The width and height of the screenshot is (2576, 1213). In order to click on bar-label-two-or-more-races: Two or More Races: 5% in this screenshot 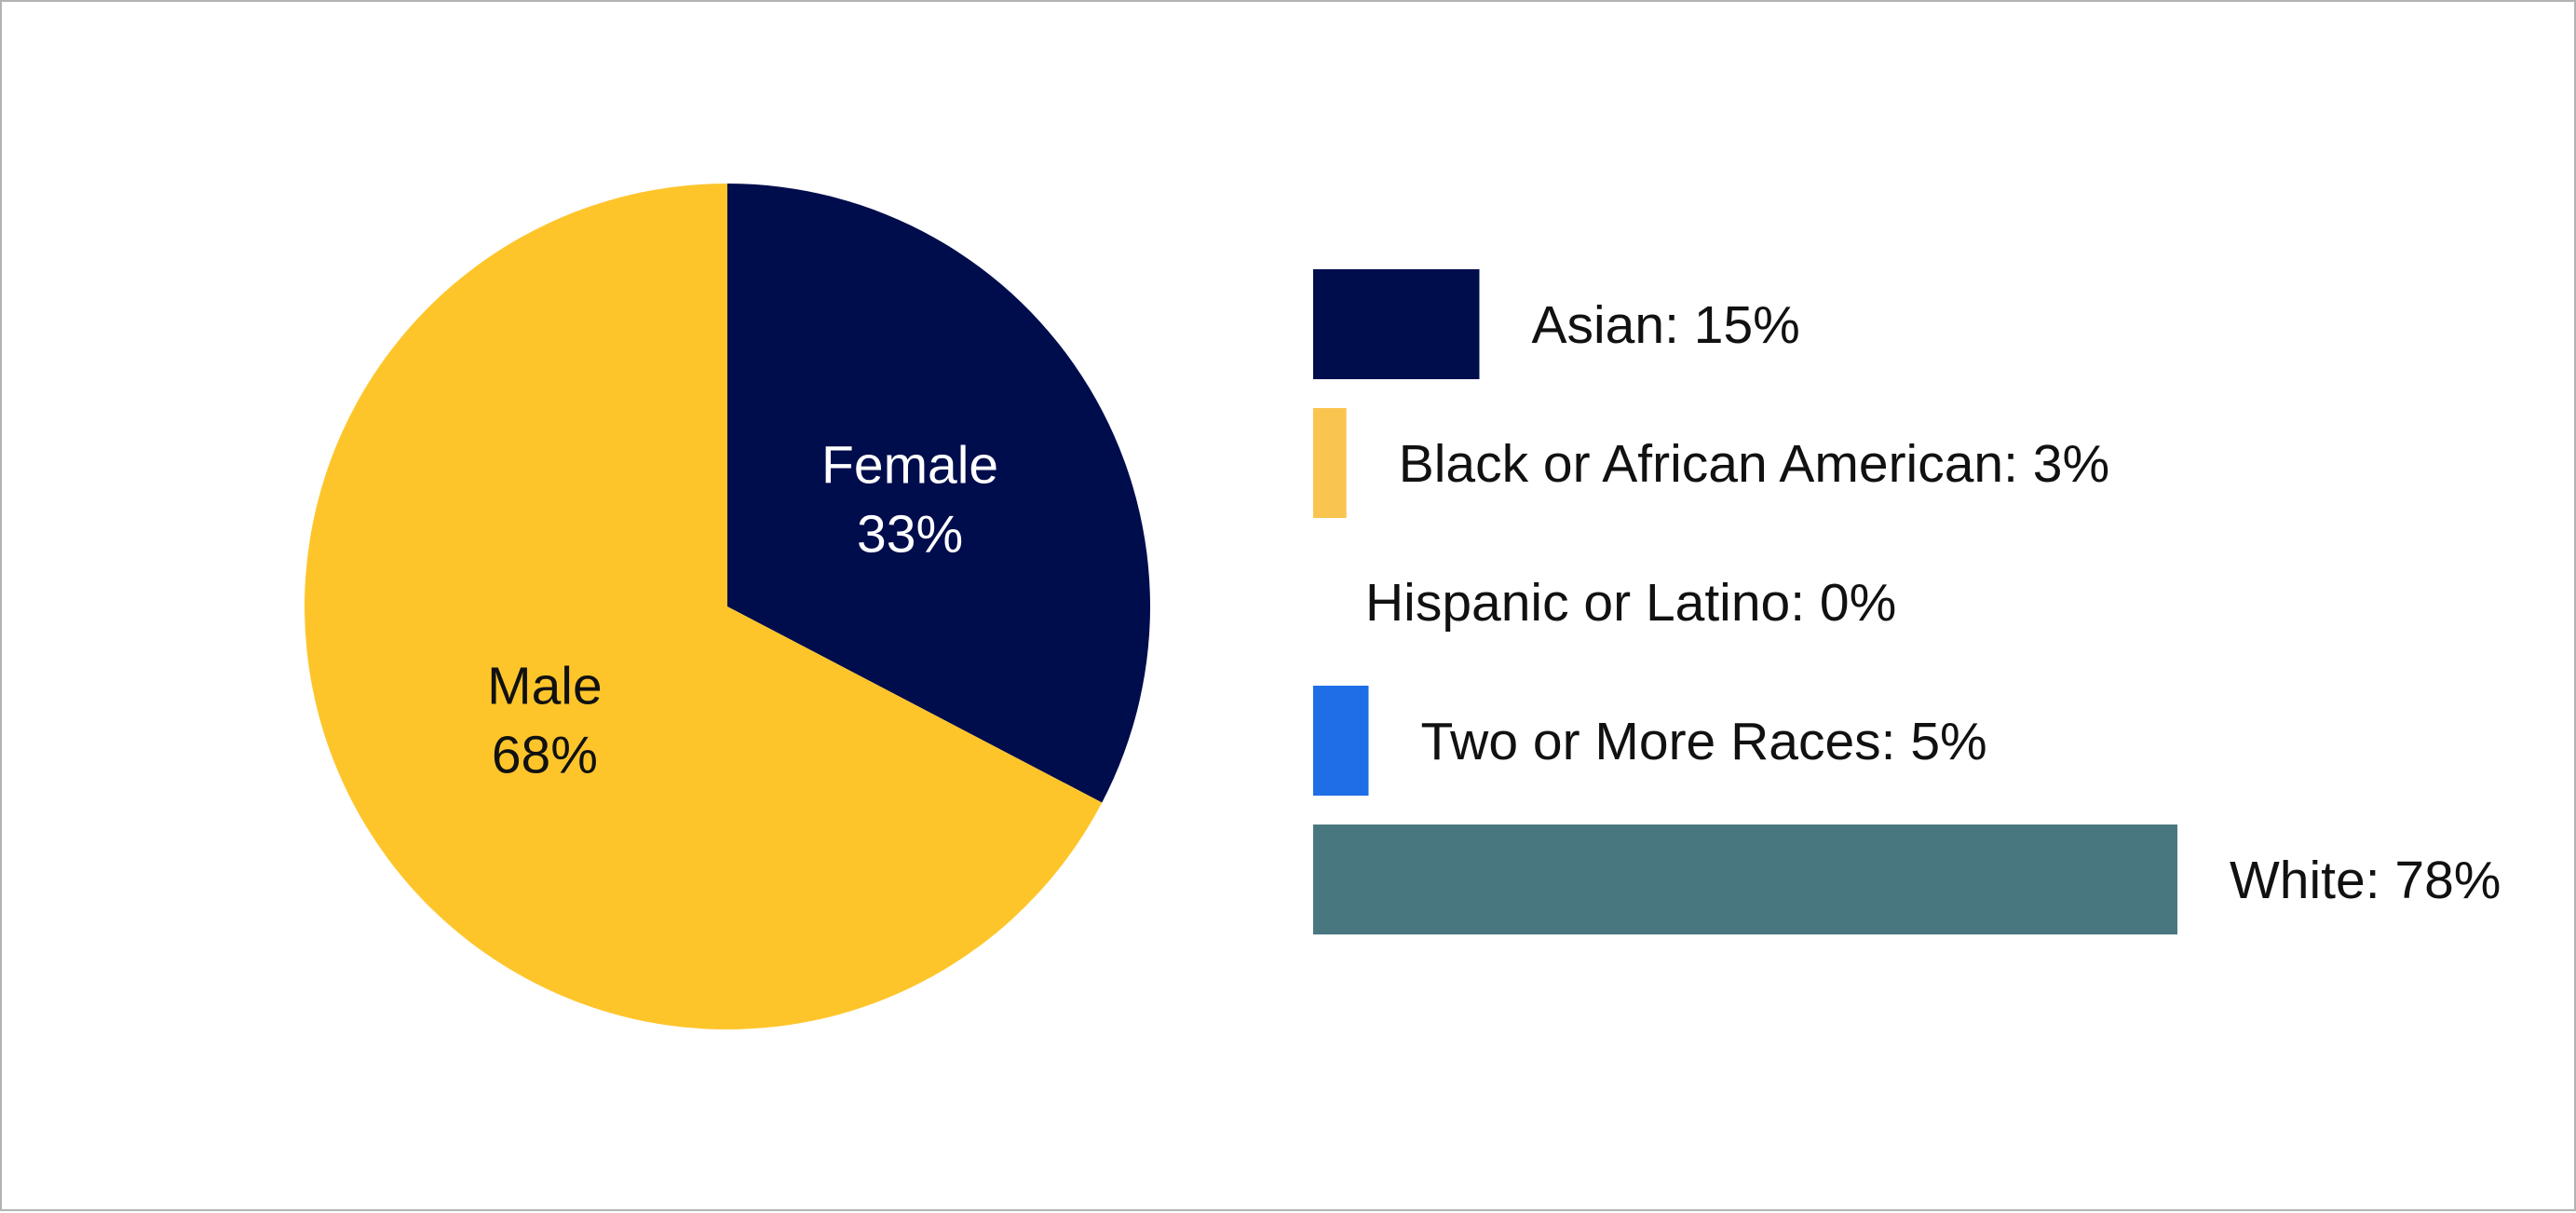, I will do `click(1704, 741)`.